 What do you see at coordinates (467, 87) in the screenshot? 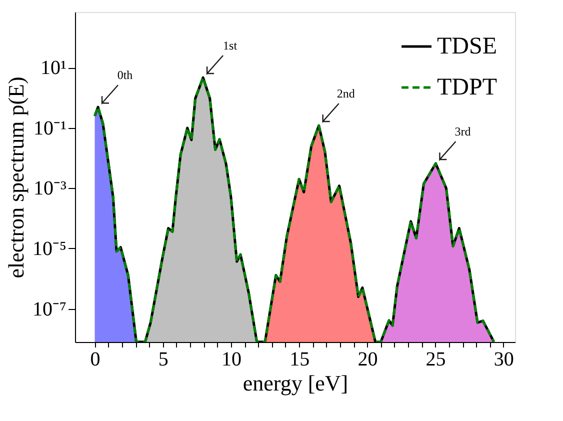
I see `legend-label: TDPT` at bounding box center [467, 87].